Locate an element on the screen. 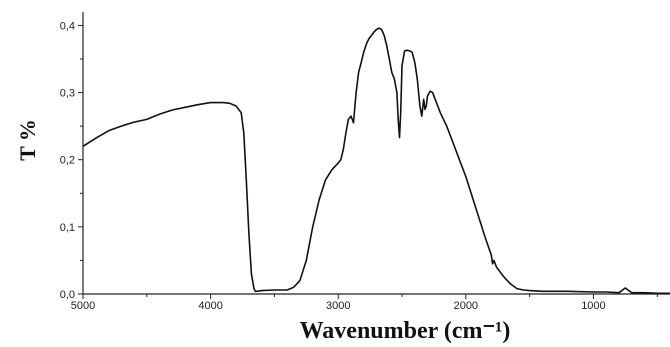 This screenshot has height=347, width=670. x-tick-label: 4000 is located at coordinates (210, 306).